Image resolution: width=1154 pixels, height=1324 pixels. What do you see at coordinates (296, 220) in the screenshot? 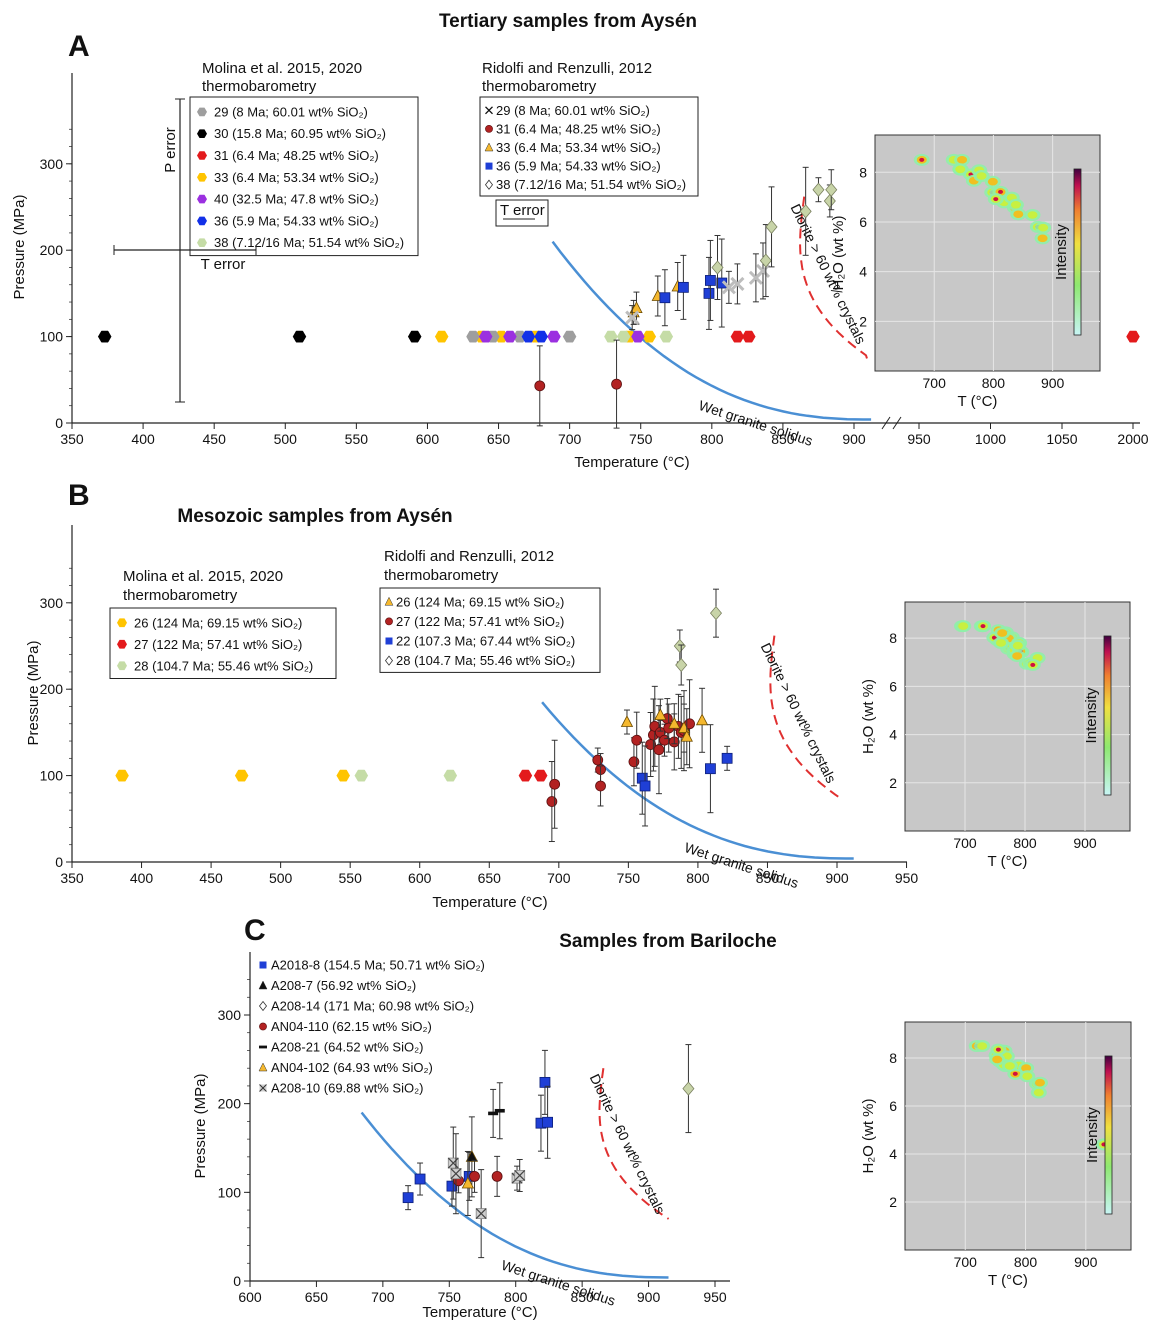
I see `legend-label: 36 (5.9 Ma; 54.33 wt% SiO₂)` at bounding box center [296, 220].